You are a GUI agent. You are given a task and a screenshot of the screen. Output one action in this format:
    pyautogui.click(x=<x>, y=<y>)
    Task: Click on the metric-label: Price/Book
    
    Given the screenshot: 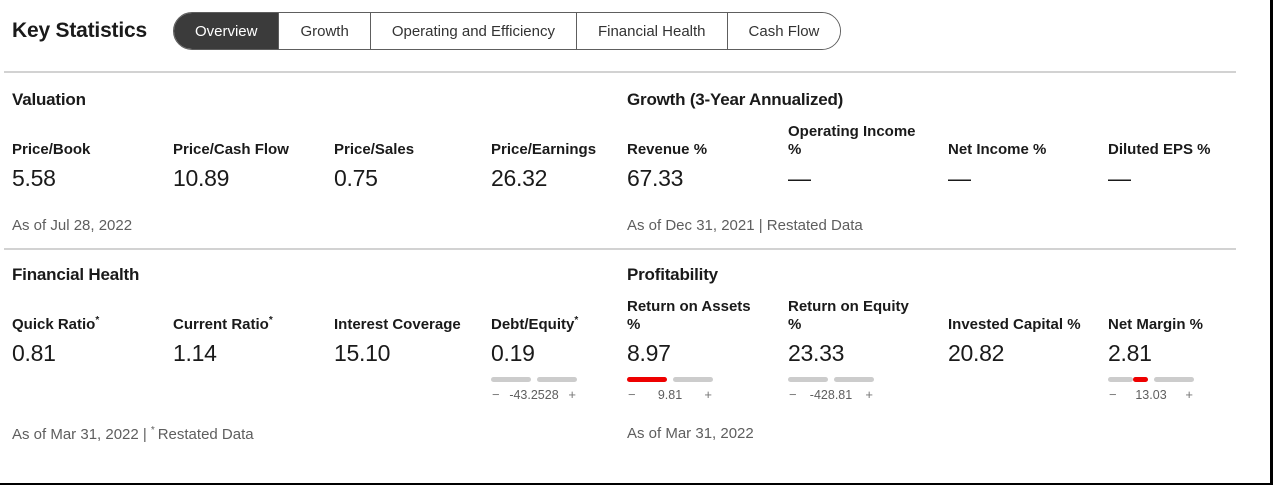 What is the action you would take?
    pyautogui.click(x=51, y=150)
    